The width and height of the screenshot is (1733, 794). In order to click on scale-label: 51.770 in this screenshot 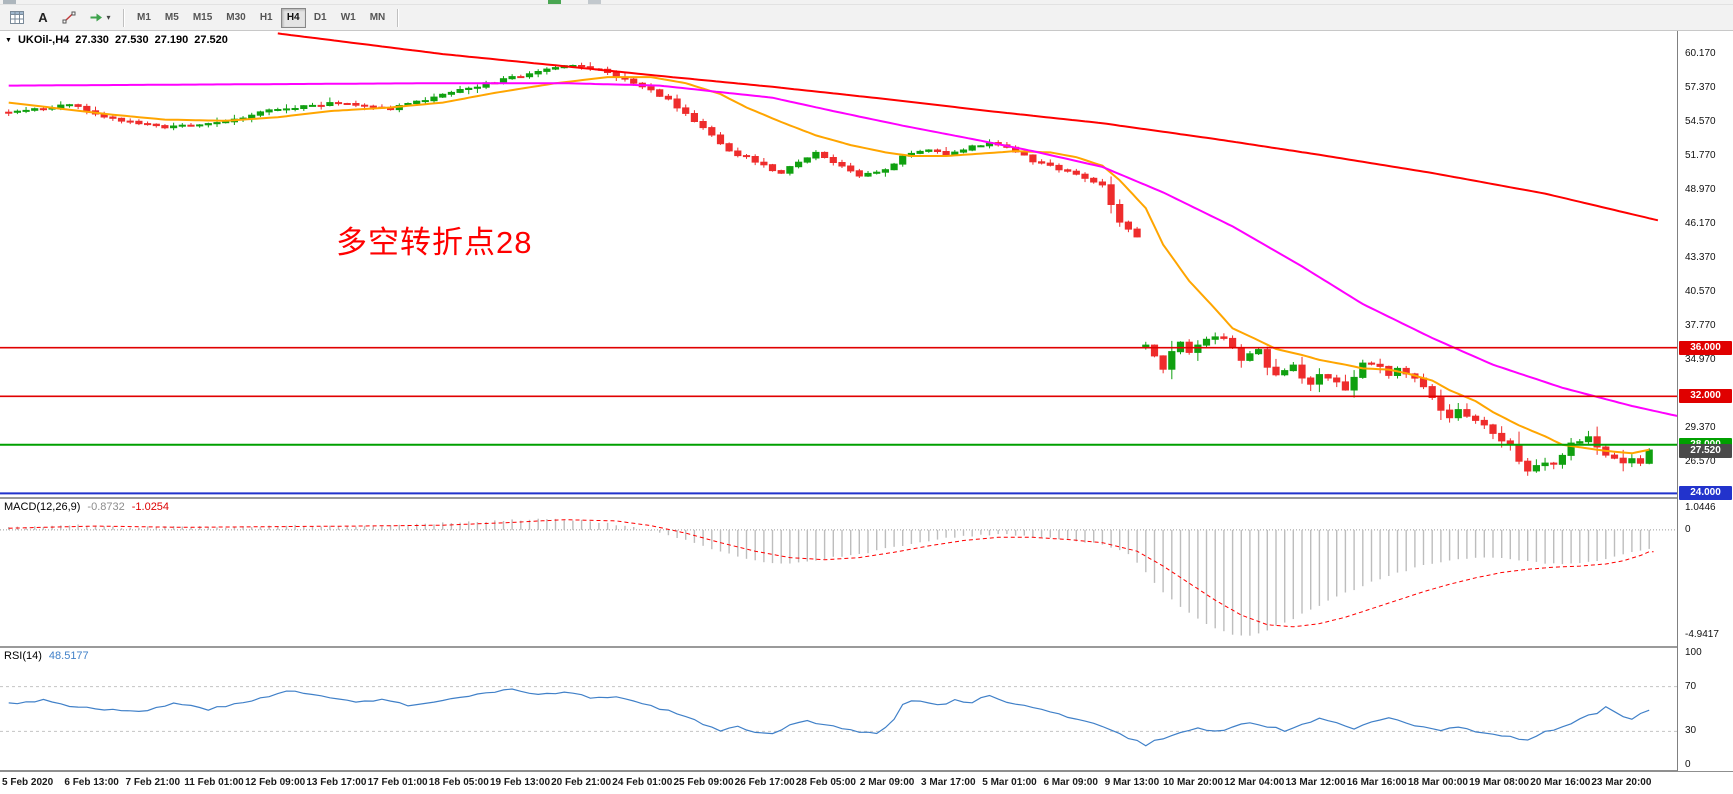, I will do `click(1700, 156)`.